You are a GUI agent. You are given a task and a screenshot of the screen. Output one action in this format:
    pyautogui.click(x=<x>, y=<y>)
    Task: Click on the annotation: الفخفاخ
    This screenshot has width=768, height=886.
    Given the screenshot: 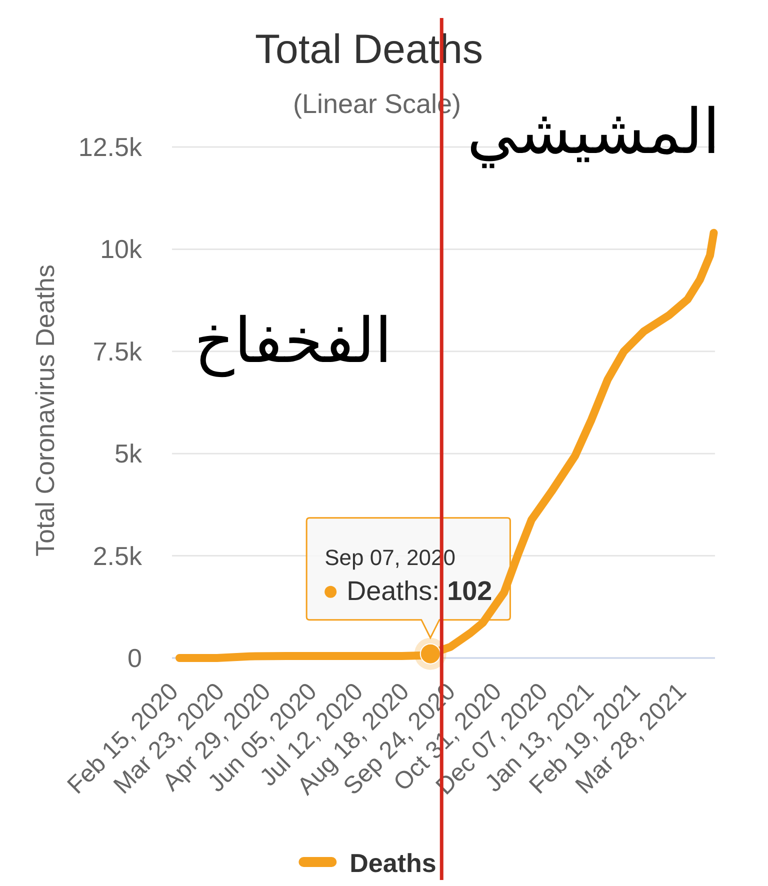 What is the action you would take?
    pyautogui.click(x=293, y=340)
    